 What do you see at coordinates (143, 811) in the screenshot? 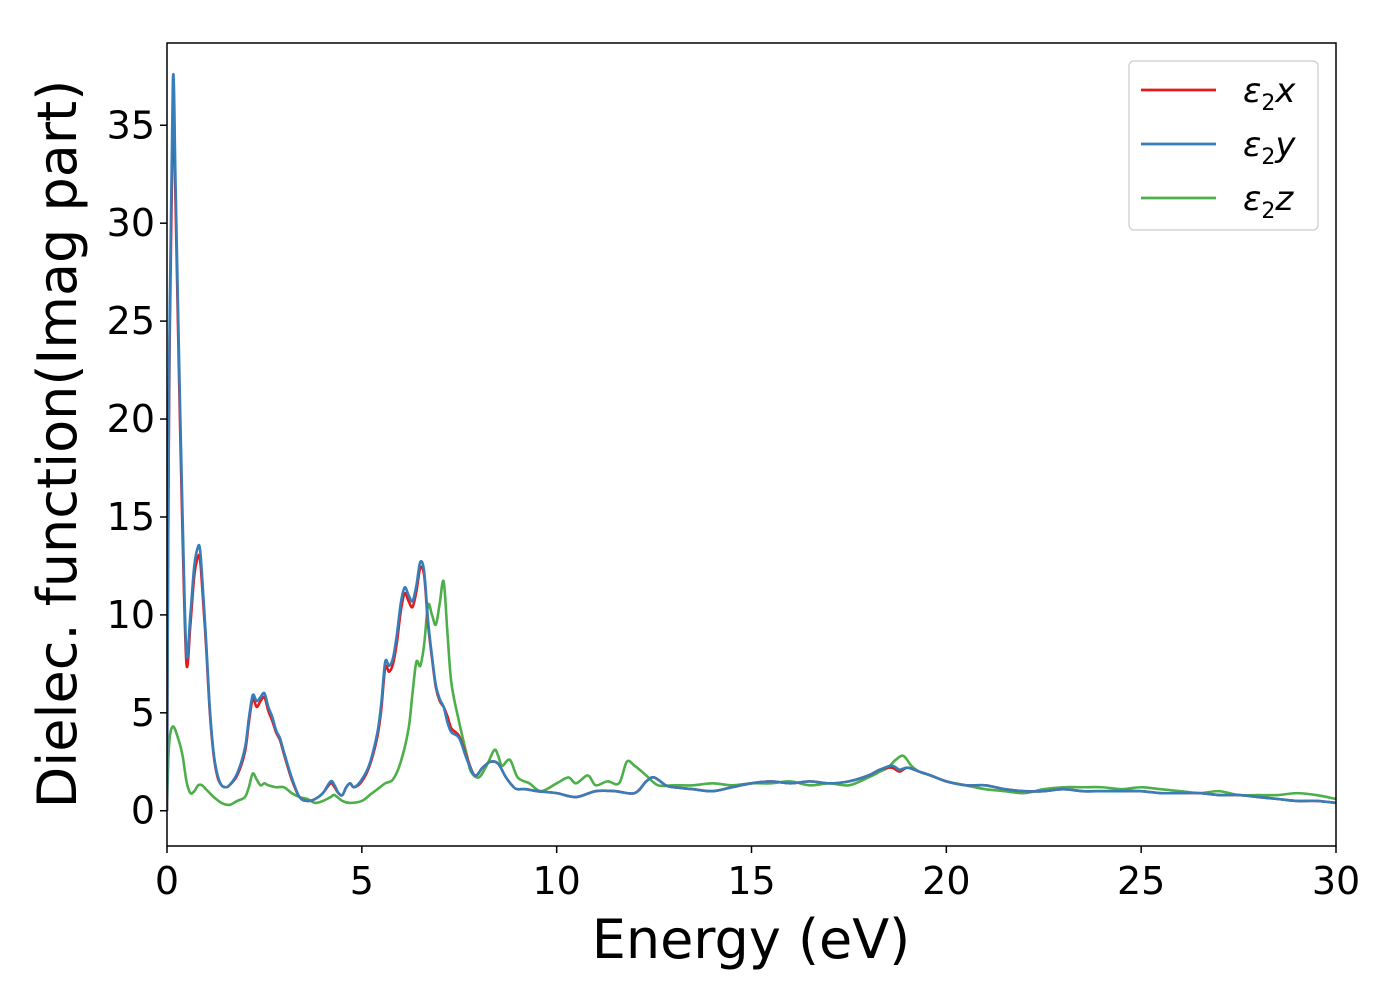
I see `y-tick-label: 0` at bounding box center [143, 811].